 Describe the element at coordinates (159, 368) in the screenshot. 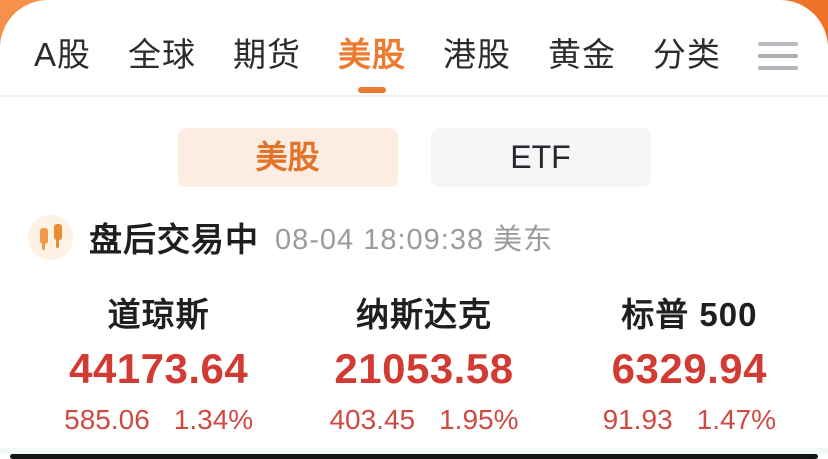

I see `index-value: 44173.64` at that location.